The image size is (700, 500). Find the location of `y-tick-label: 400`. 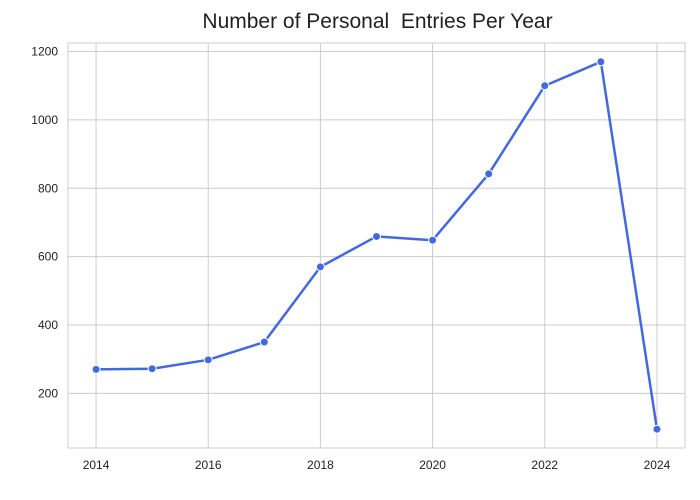

y-tick-label: 400 is located at coordinates (48, 325).